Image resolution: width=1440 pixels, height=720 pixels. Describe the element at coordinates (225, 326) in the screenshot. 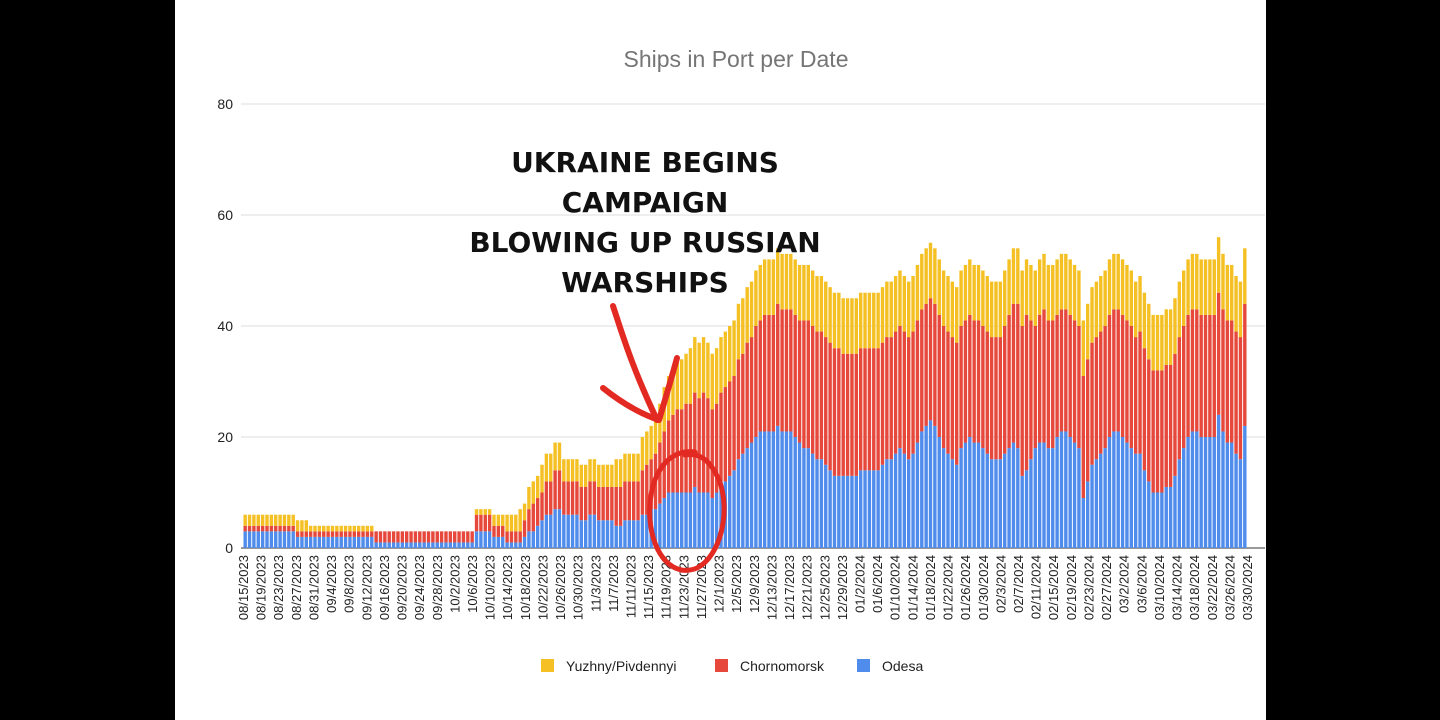

I see `y-tick-label: 40` at that location.